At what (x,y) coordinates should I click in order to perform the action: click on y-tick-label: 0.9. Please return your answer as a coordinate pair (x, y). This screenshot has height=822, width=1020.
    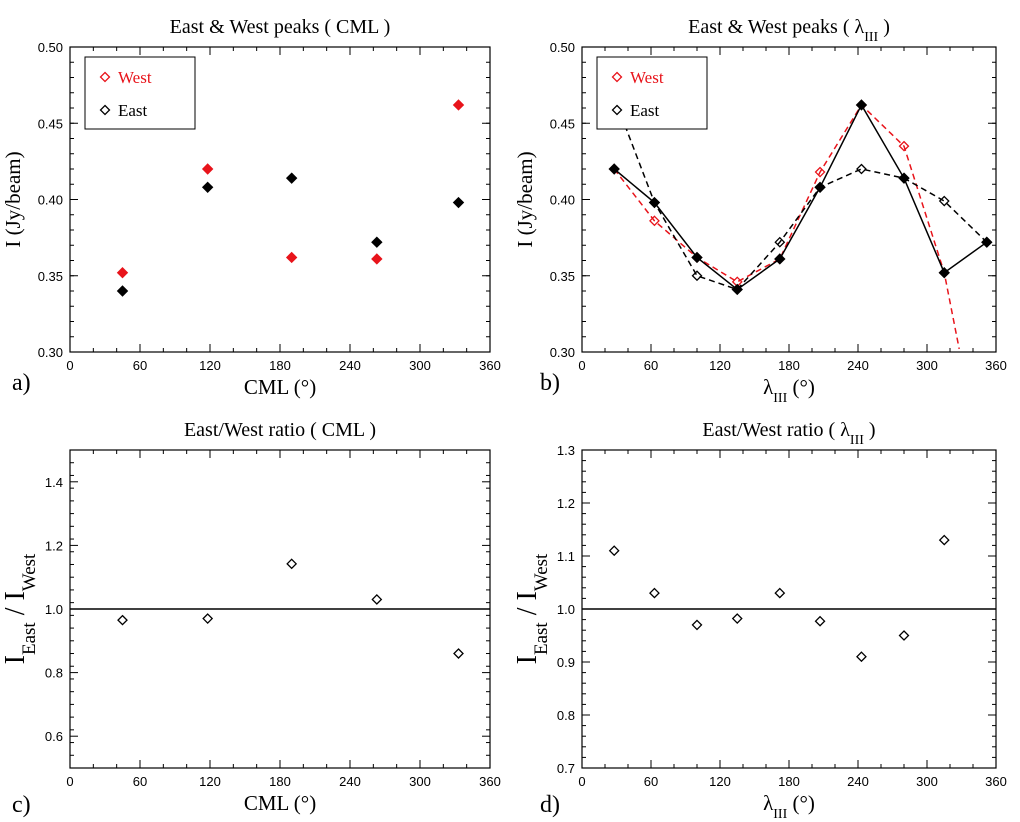
    Looking at the image, I should click on (566, 662).